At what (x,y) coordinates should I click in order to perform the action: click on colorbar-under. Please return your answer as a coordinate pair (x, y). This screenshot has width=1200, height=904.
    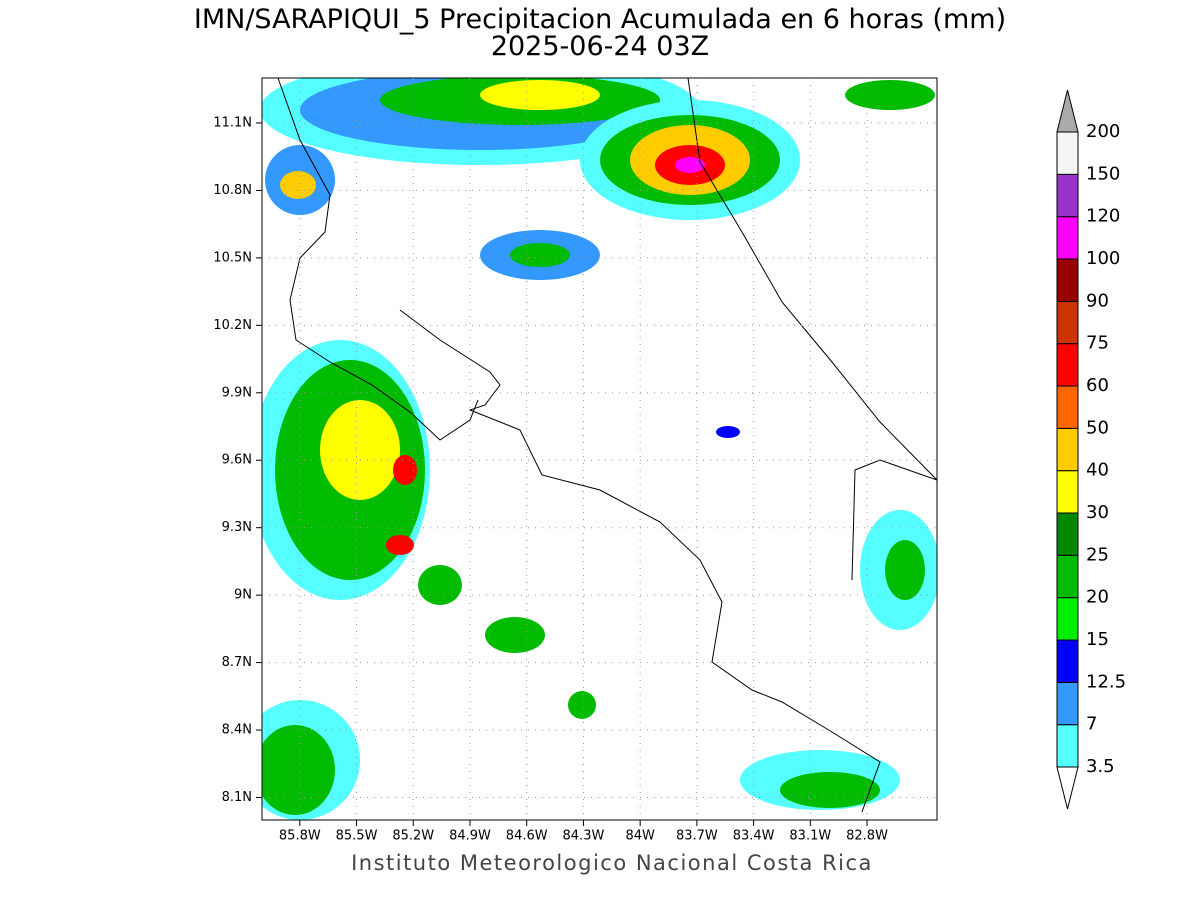
    Looking at the image, I should click on (1067, 788).